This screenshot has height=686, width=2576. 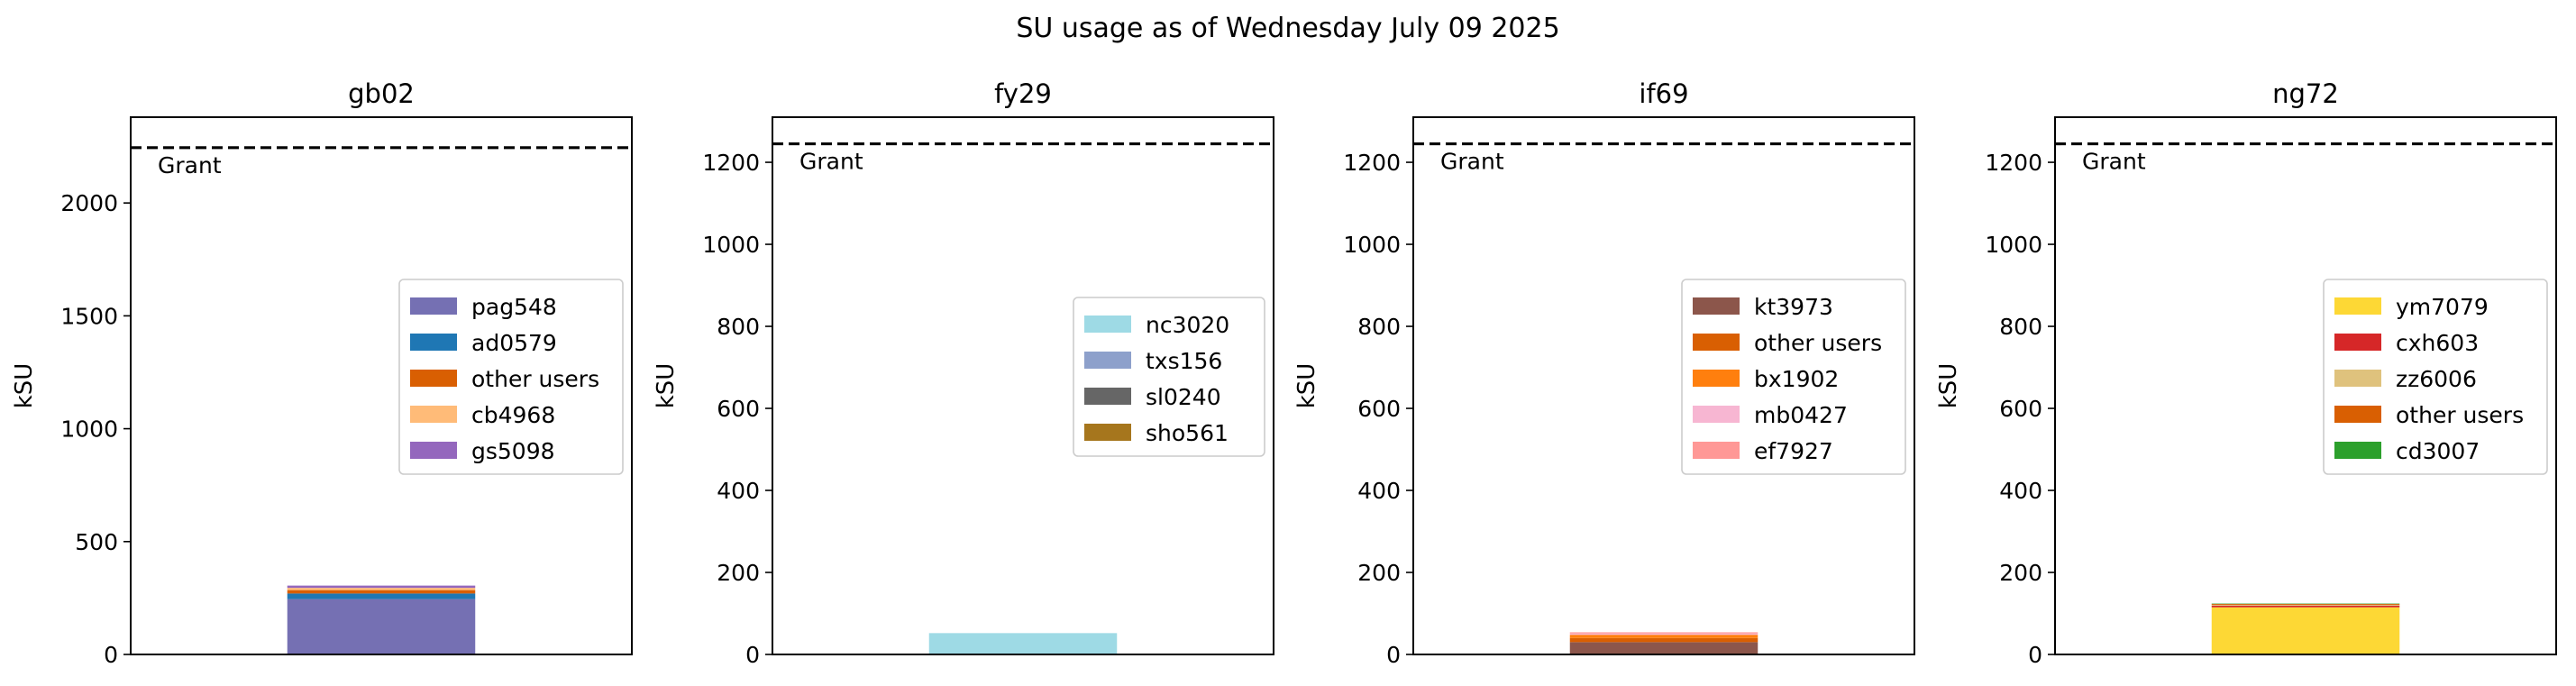 What do you see at coordinates (1663, 93) in the screenshot?
I see `subplot-title: if69` at bounding box center [1663, 93].